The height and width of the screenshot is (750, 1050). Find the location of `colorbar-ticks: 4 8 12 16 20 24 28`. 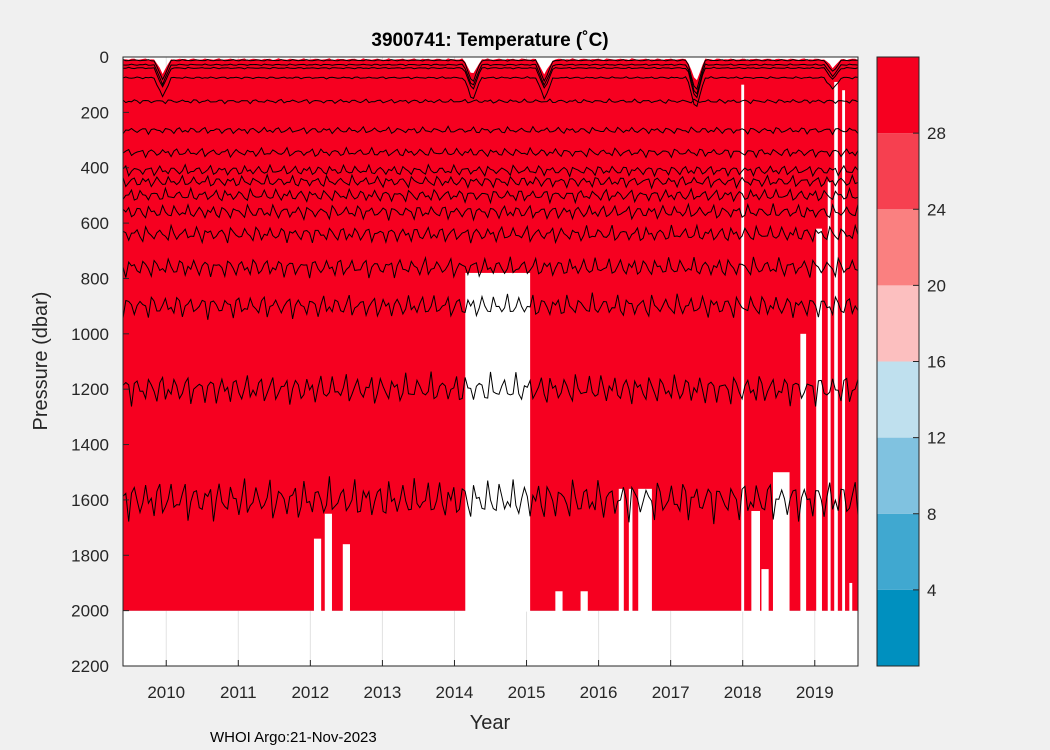

colorbar-ticks: 4 8 12 16 20 24 28 is located at coordinates (929, 362).